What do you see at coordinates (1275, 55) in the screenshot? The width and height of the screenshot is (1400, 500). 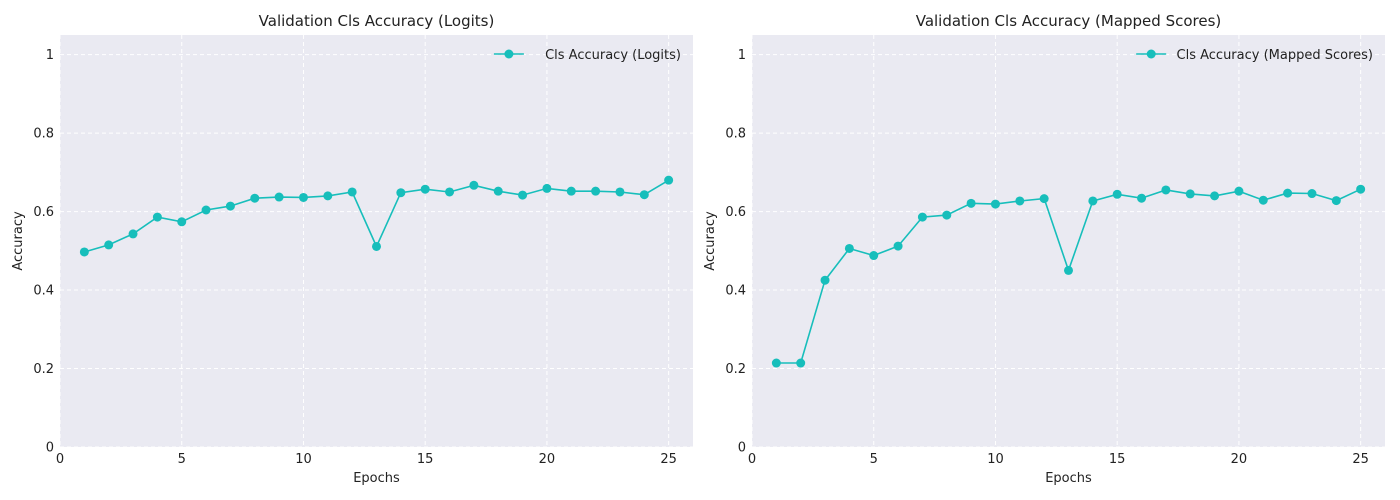 I see `legend-label: Cls Accuracy (Mapped Scores)` at bounding box center [1275, 55].